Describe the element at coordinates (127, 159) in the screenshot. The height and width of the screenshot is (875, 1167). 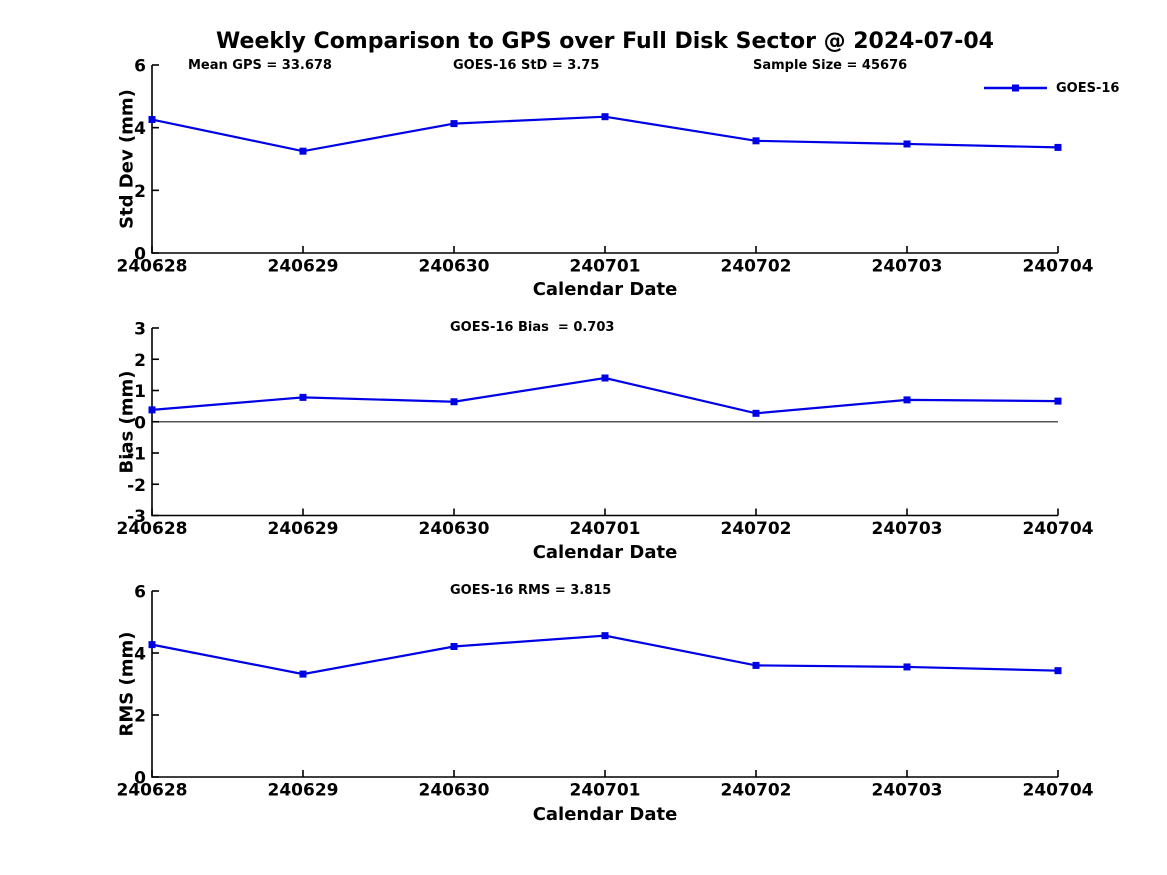
I see `y-axis-label-std-dev: Std Dev (mm)` at that location.